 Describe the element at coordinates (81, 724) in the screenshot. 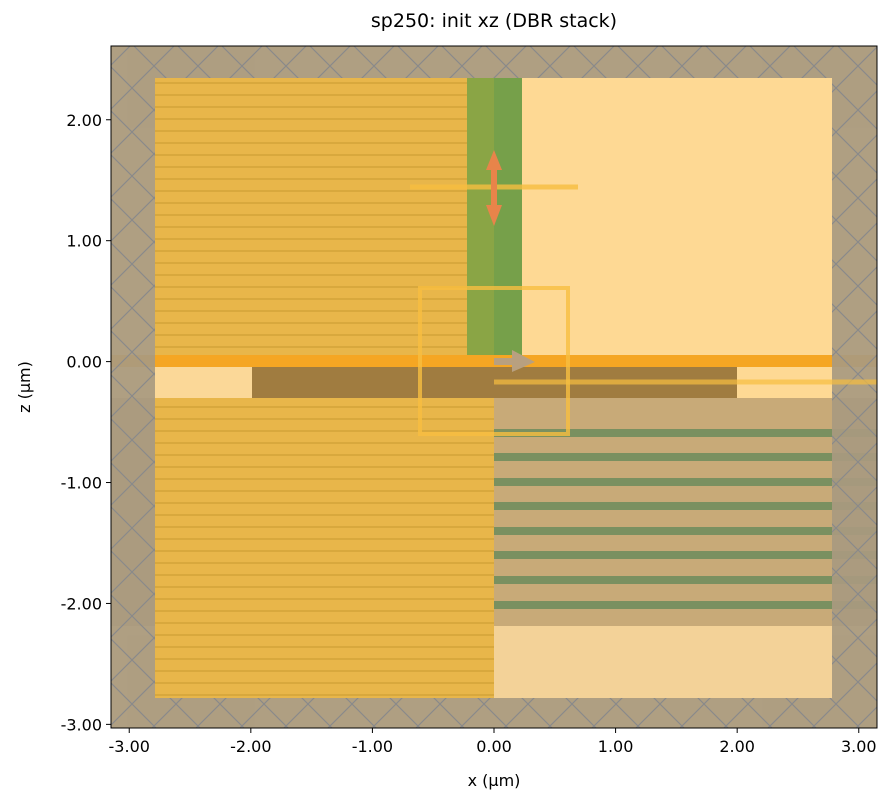

I see `y-tick-label: -3.00` at that location.